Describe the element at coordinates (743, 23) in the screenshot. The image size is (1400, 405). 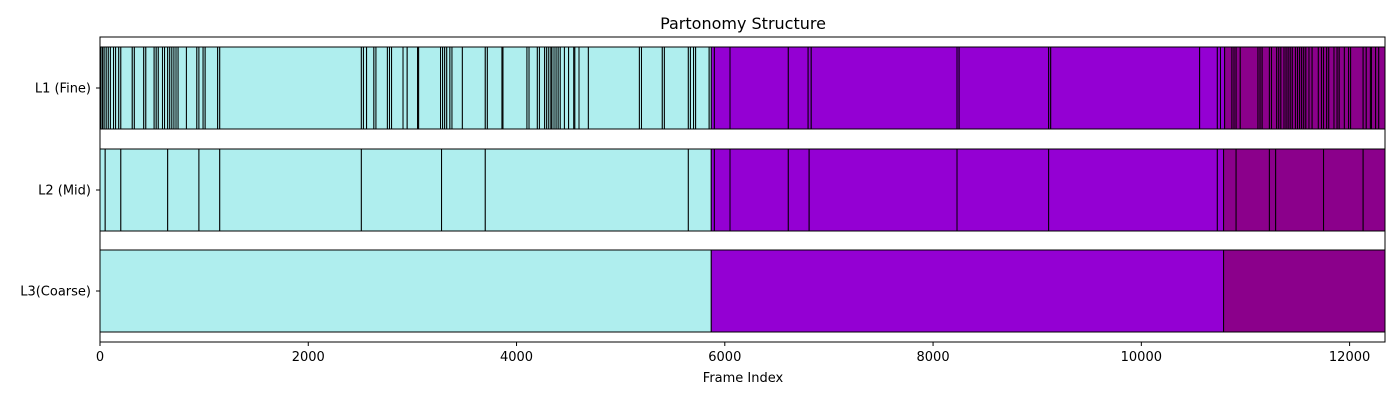
I see `chart-title: Partonomy Structure` at that location.